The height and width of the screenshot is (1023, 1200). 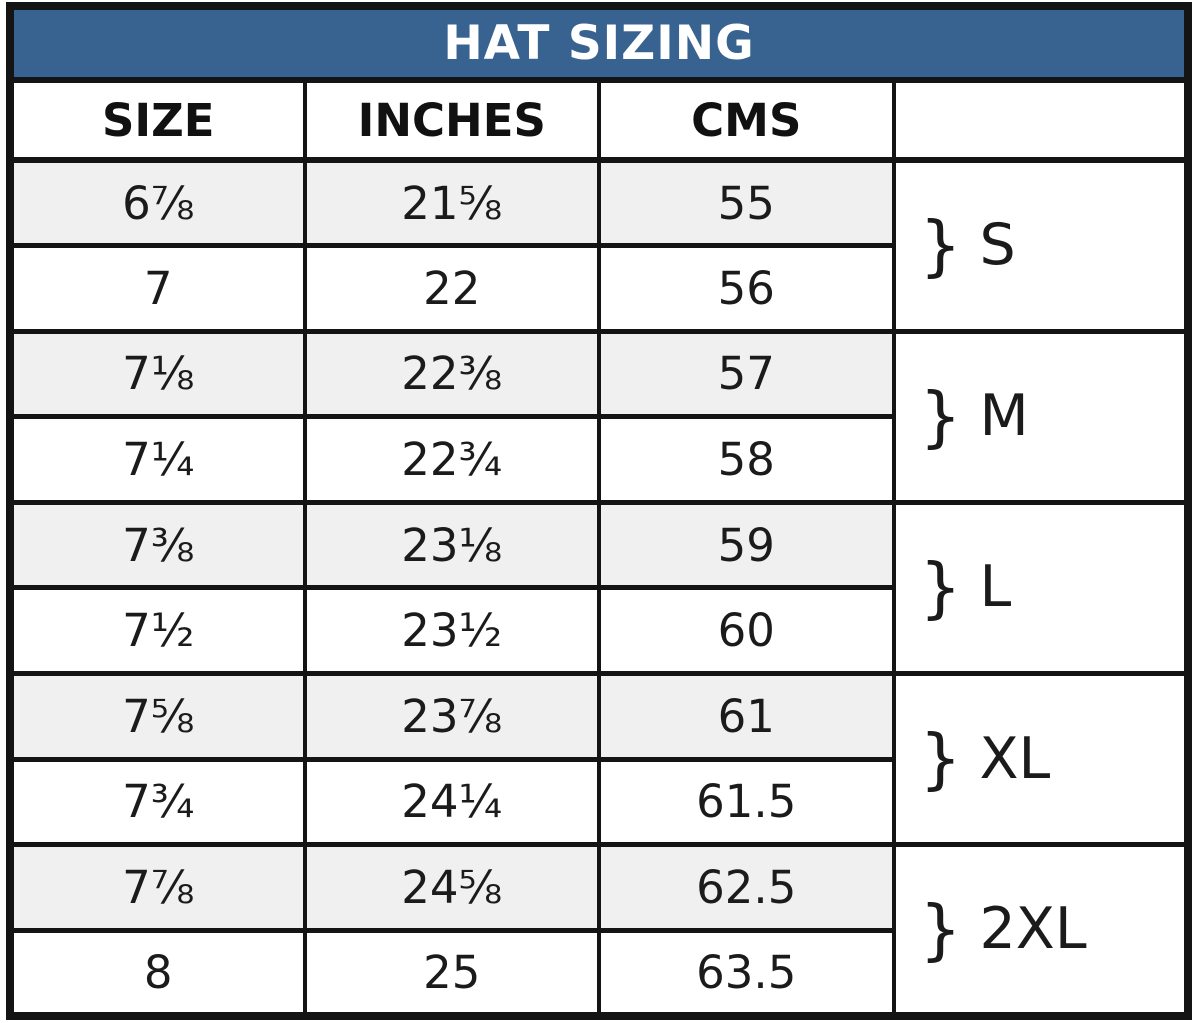 What do you see at coordinates (1004, 416) in the screenshot?
I see `group-label: M` at bounding box center [1004, 416].